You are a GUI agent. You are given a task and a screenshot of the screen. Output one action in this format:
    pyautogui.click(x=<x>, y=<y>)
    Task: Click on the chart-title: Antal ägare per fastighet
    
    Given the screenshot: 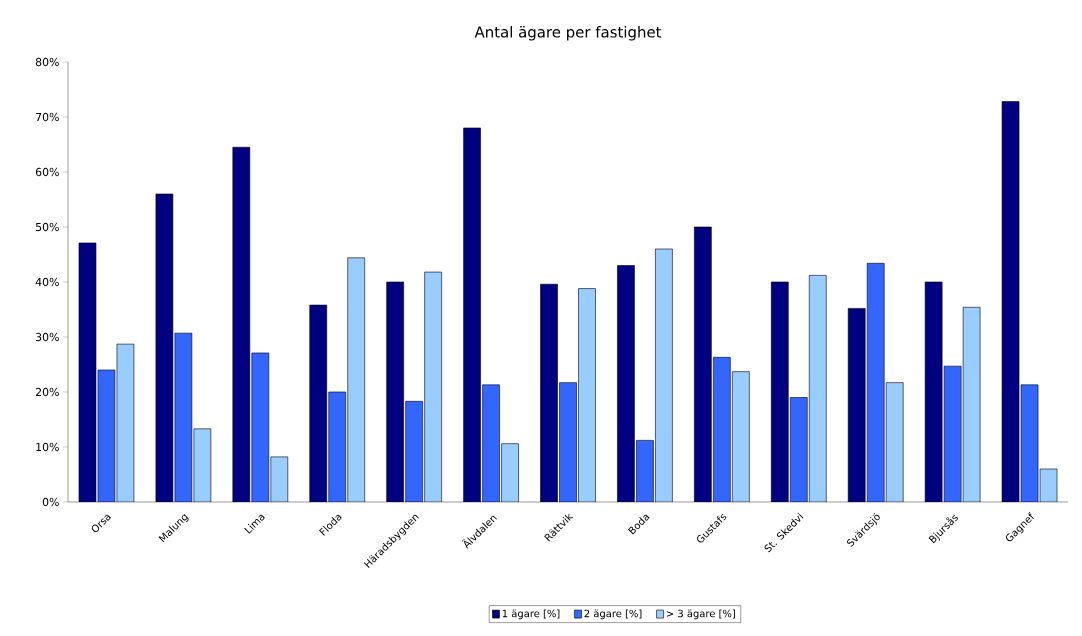 What is the action you would take?
    pyautogui.click(x=568, y=33)
    